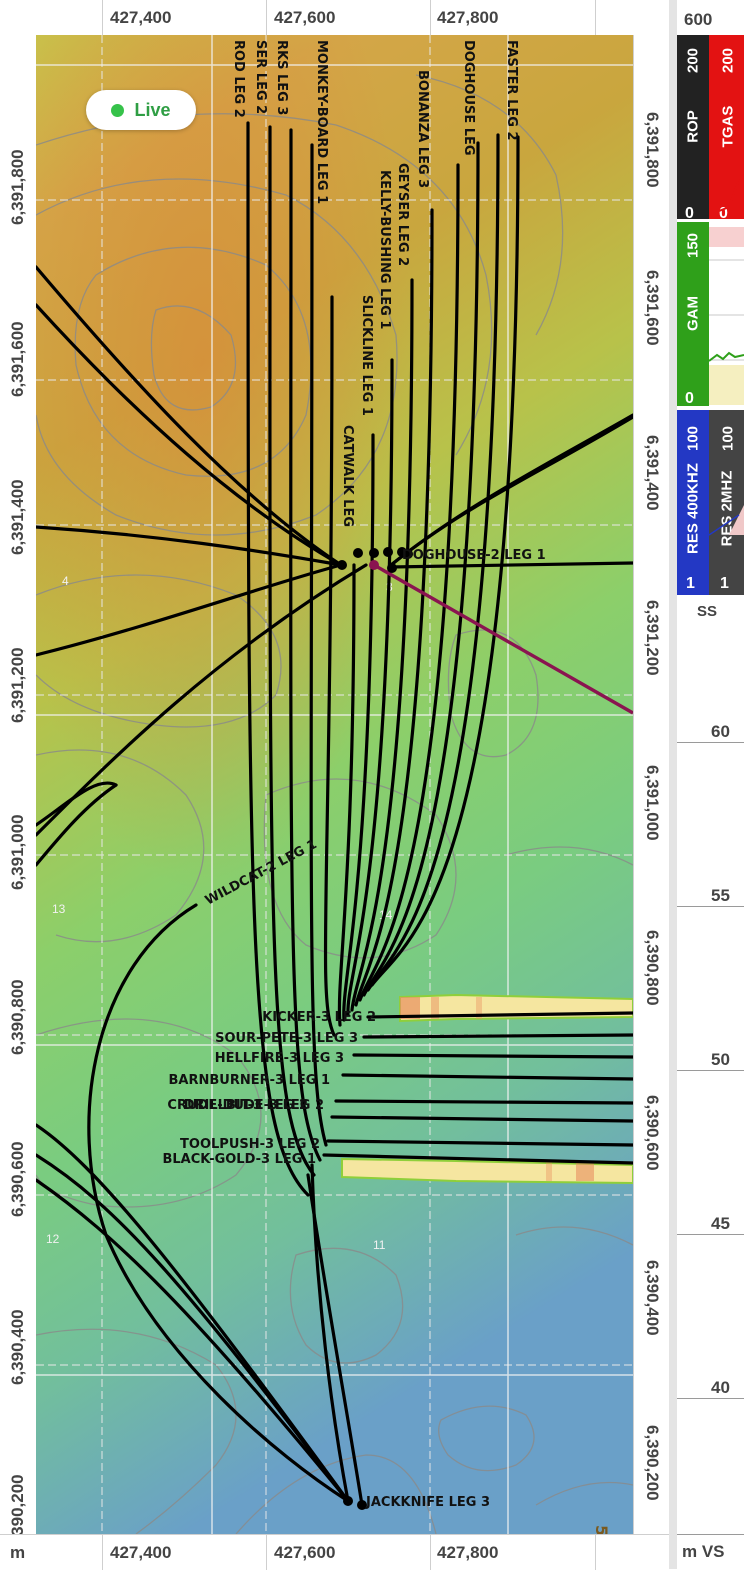 This screenshot has width=744, height=1570. Describe the element at coordinates (239, 1159) in the screenshot. I see `well-label: BLACK-GOLD-3 LEG 1` at that location.